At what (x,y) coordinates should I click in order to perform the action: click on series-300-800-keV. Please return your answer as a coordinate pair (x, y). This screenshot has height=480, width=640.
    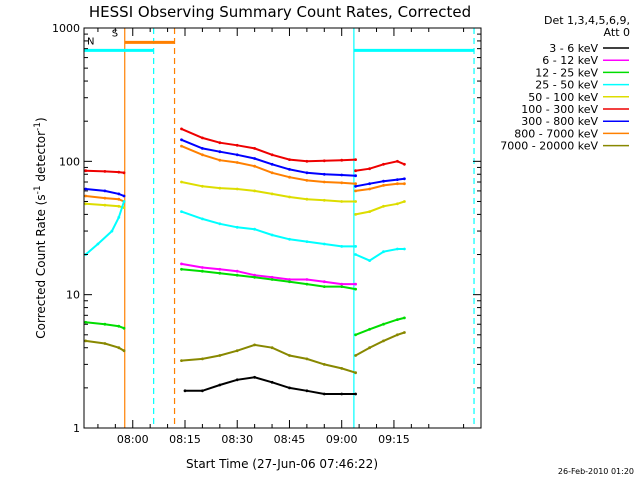
    Looking at the image, I should click on (245, 168).